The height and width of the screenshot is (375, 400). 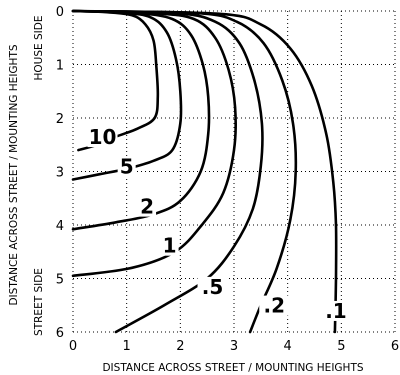 What do you see at coordinates (60, 12) in the screenshot?
I see `y-tick-label: 0` at bounding box center [60, 12].